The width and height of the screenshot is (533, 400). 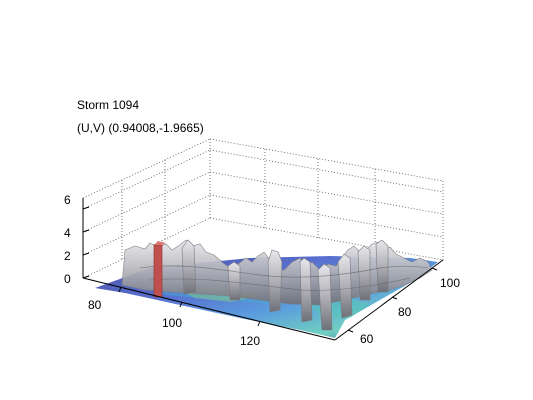 I want to click on x-tick-label: 80, so click(x=95, y=305).